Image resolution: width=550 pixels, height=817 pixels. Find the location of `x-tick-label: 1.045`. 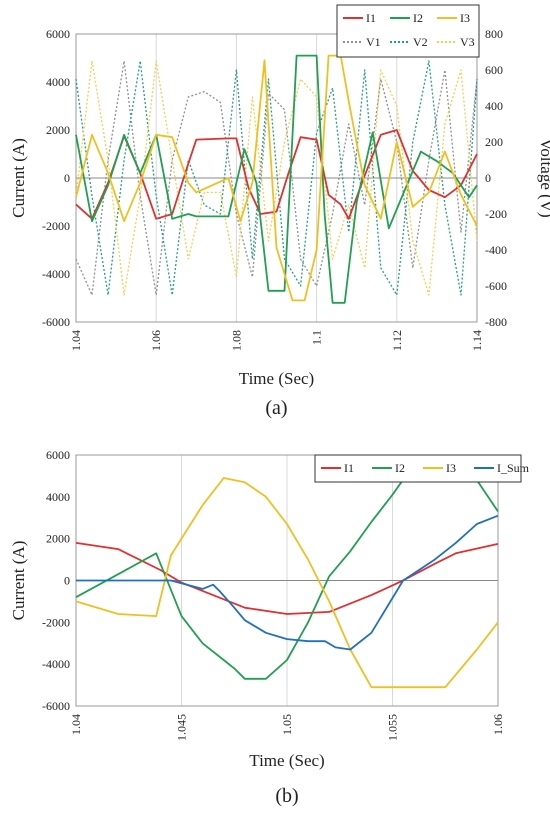

x-tick-label: 1.045 is located at coordinates (182, 727).